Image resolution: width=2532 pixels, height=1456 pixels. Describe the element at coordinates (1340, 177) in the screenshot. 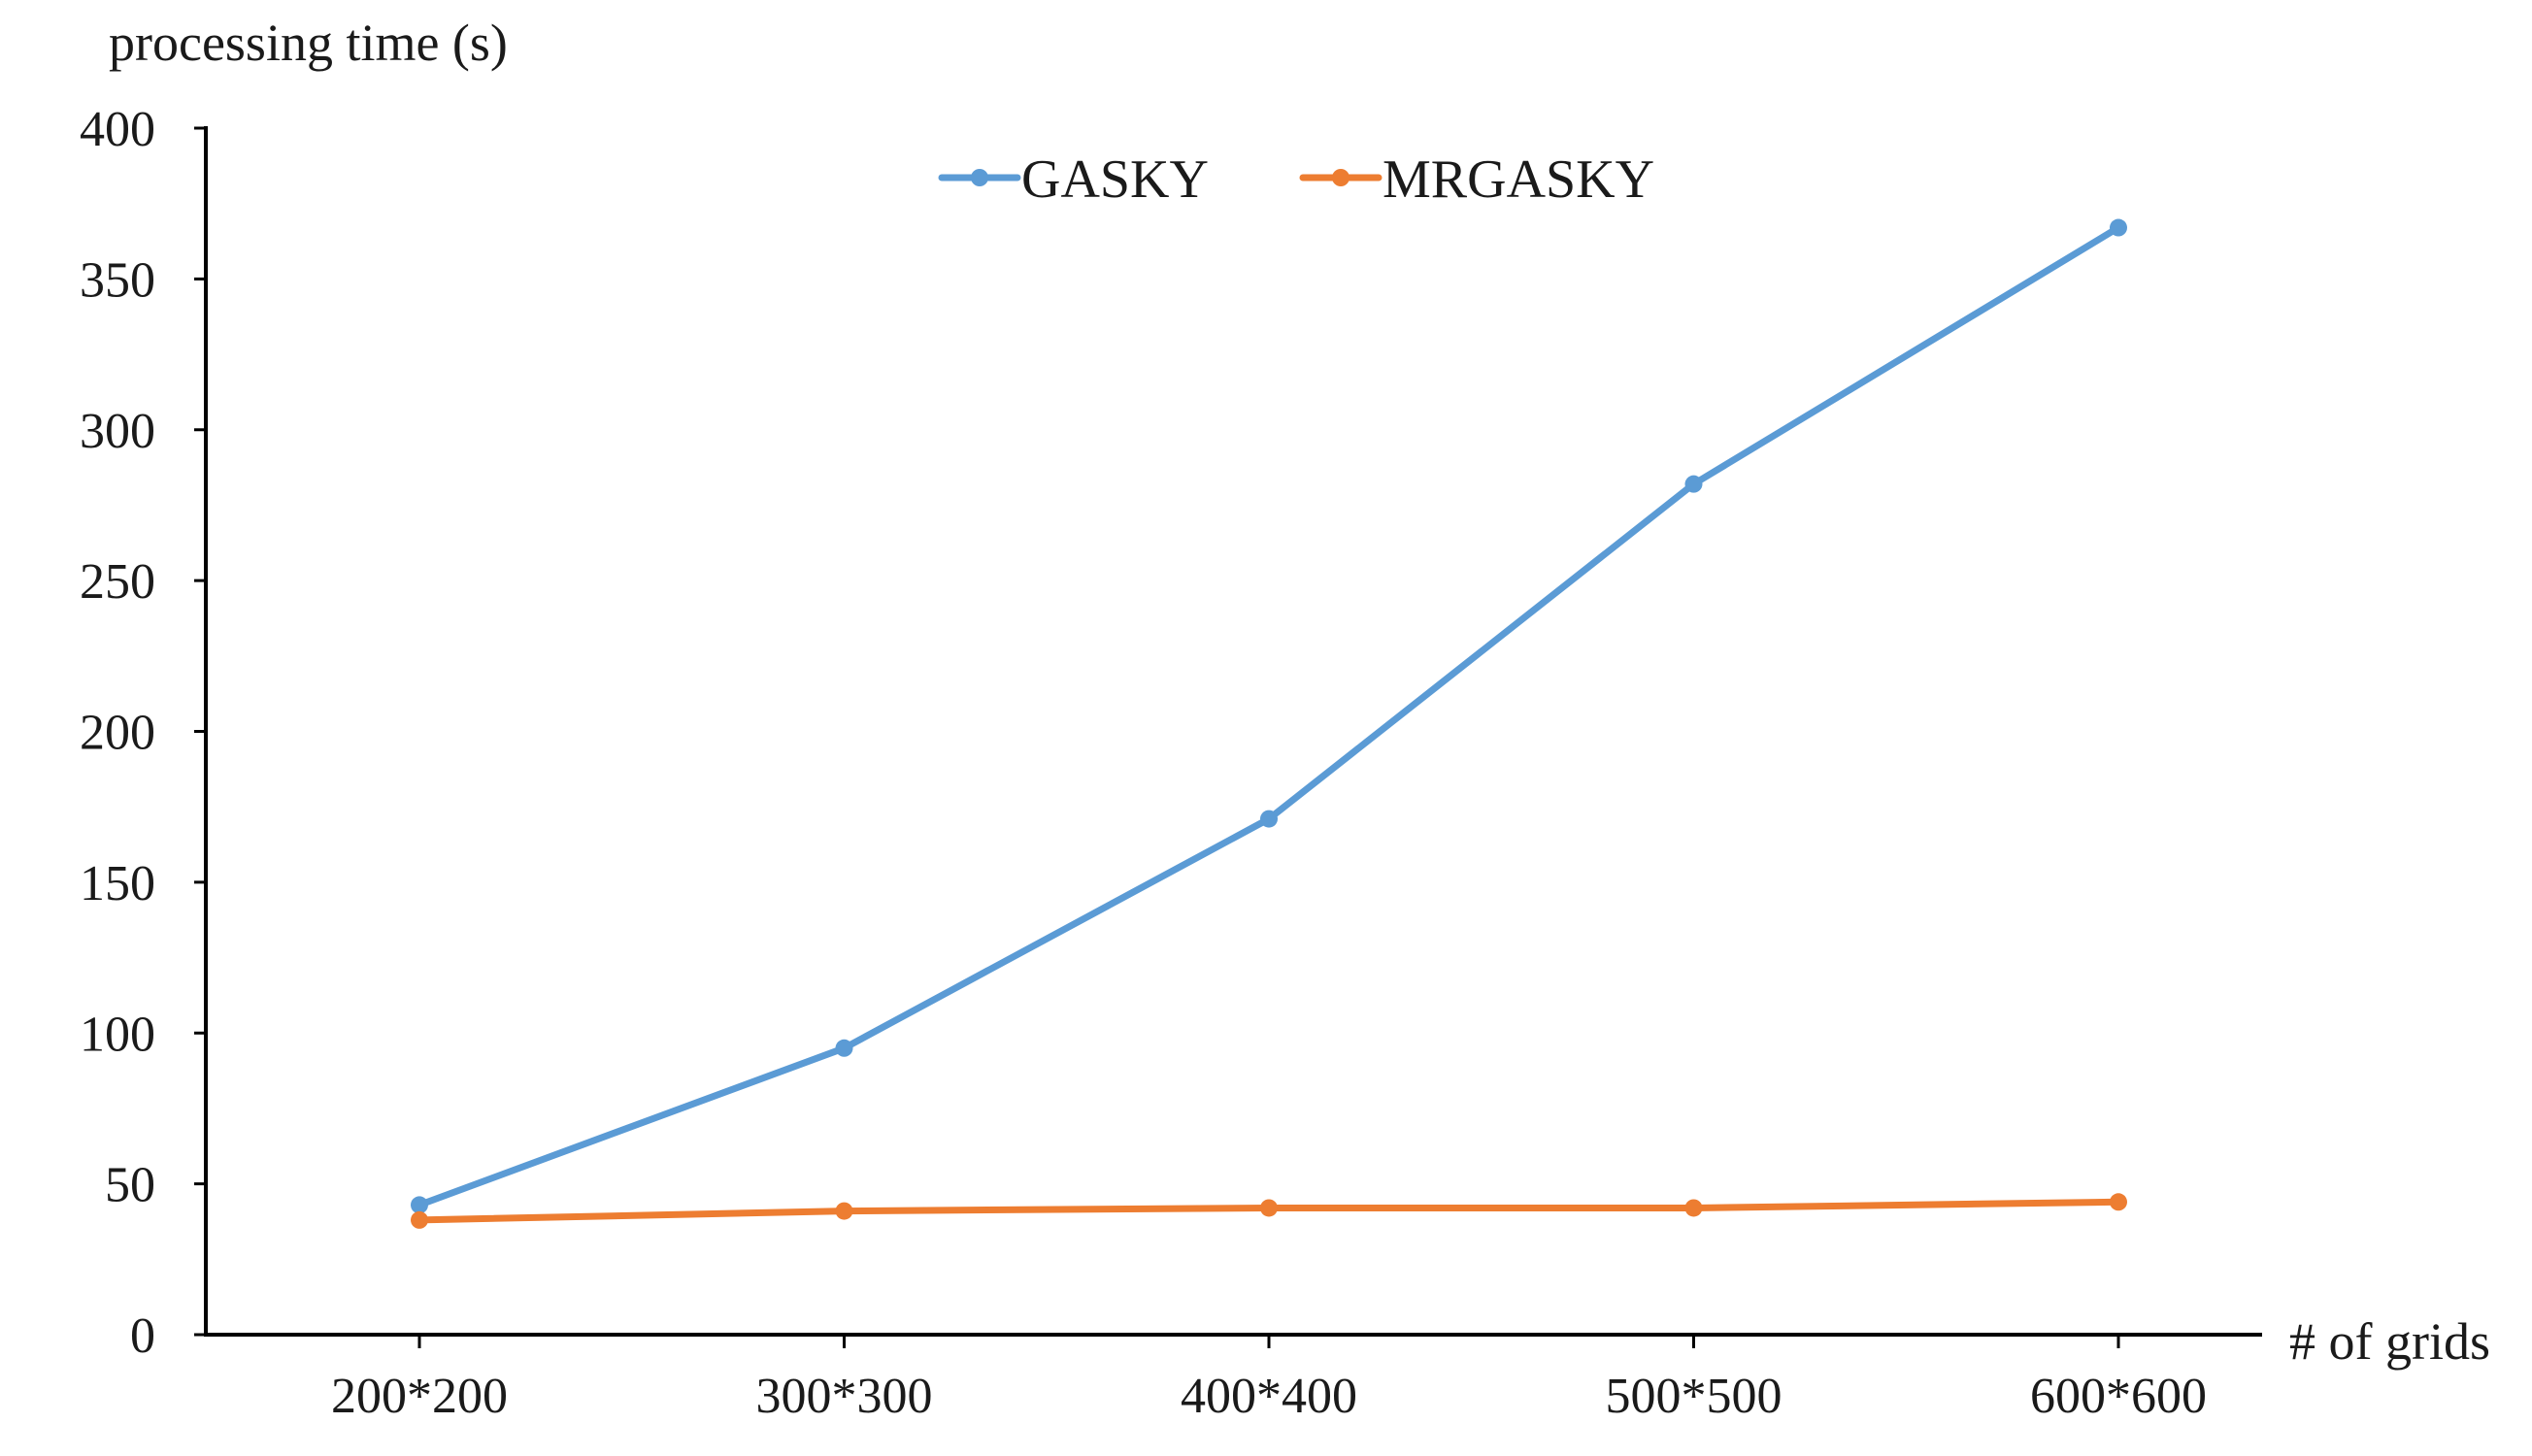

I see `legend-marker-mrgasky` at that location.